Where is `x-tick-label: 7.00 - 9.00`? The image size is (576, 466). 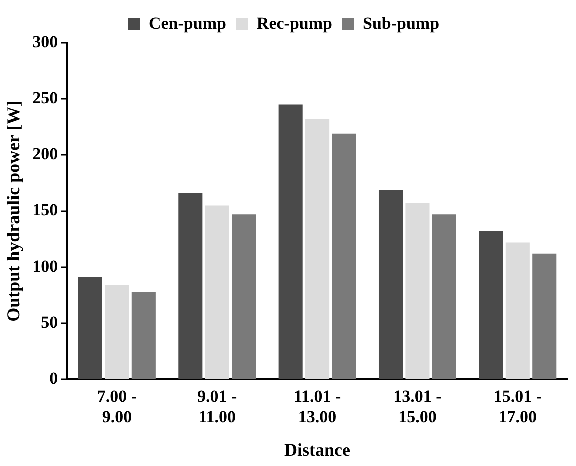 x-tick-label: 7.00 - 9.00 is located at coordinates (117, 407).